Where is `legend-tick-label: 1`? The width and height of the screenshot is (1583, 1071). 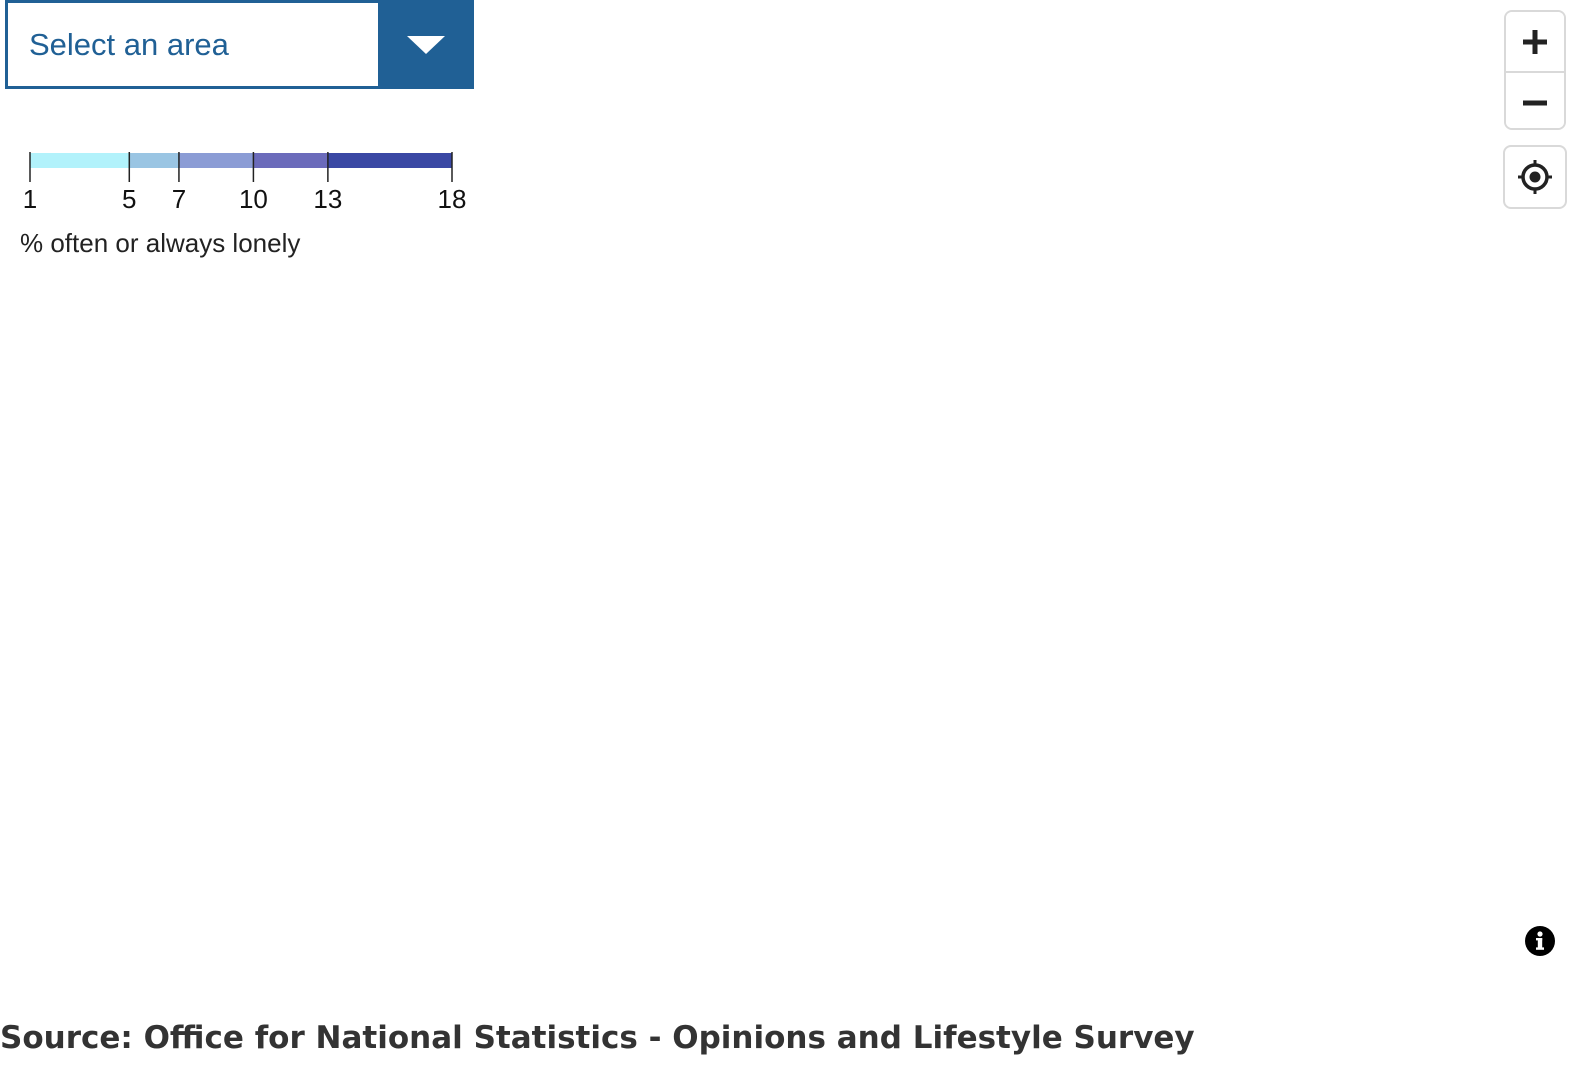 legend-tick-label: 1 is located at coordinates (30, 199).